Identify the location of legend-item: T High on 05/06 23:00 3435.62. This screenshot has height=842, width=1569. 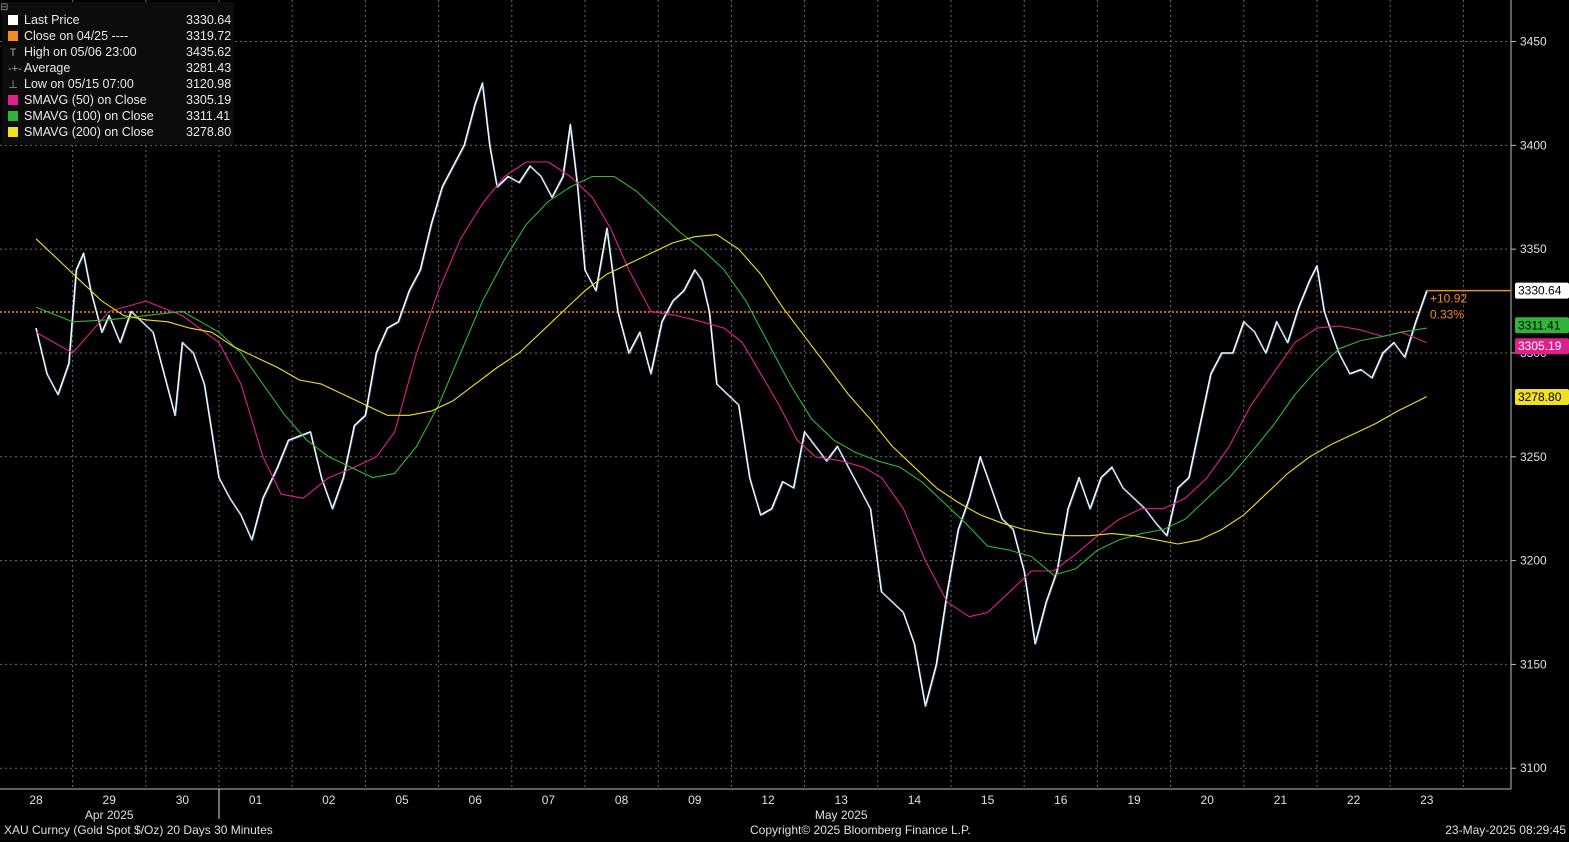
(120, 52).